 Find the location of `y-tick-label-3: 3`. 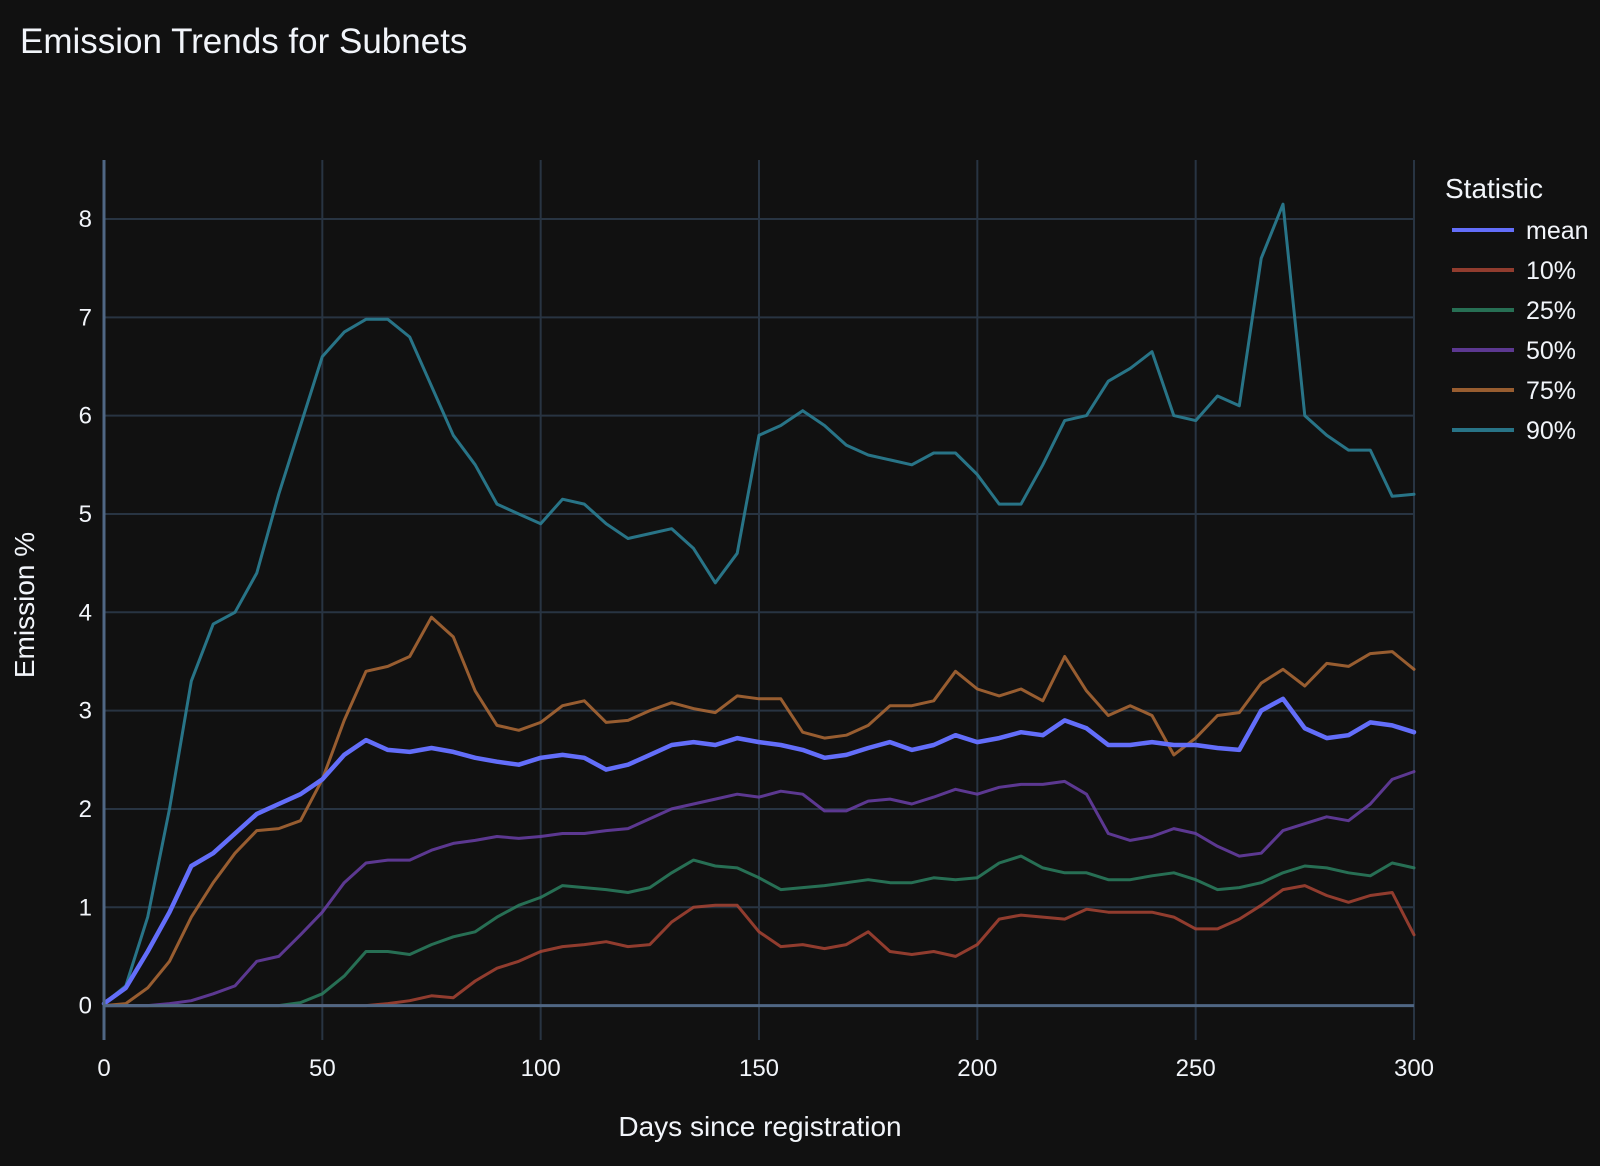

y-tick-label-3: 3 is located at coordinates (85, 711).